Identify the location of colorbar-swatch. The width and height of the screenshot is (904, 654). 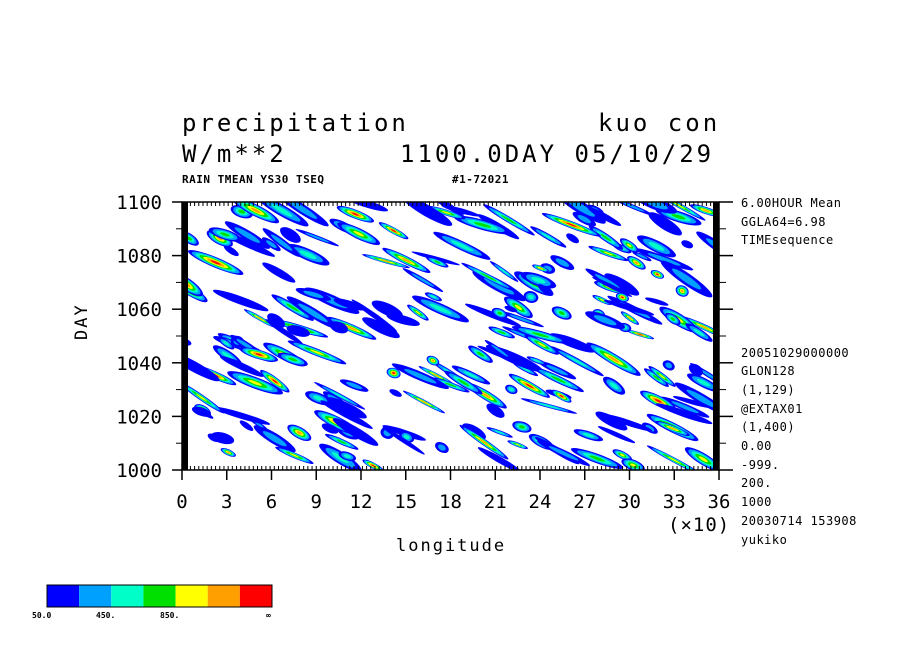
(159, 596).